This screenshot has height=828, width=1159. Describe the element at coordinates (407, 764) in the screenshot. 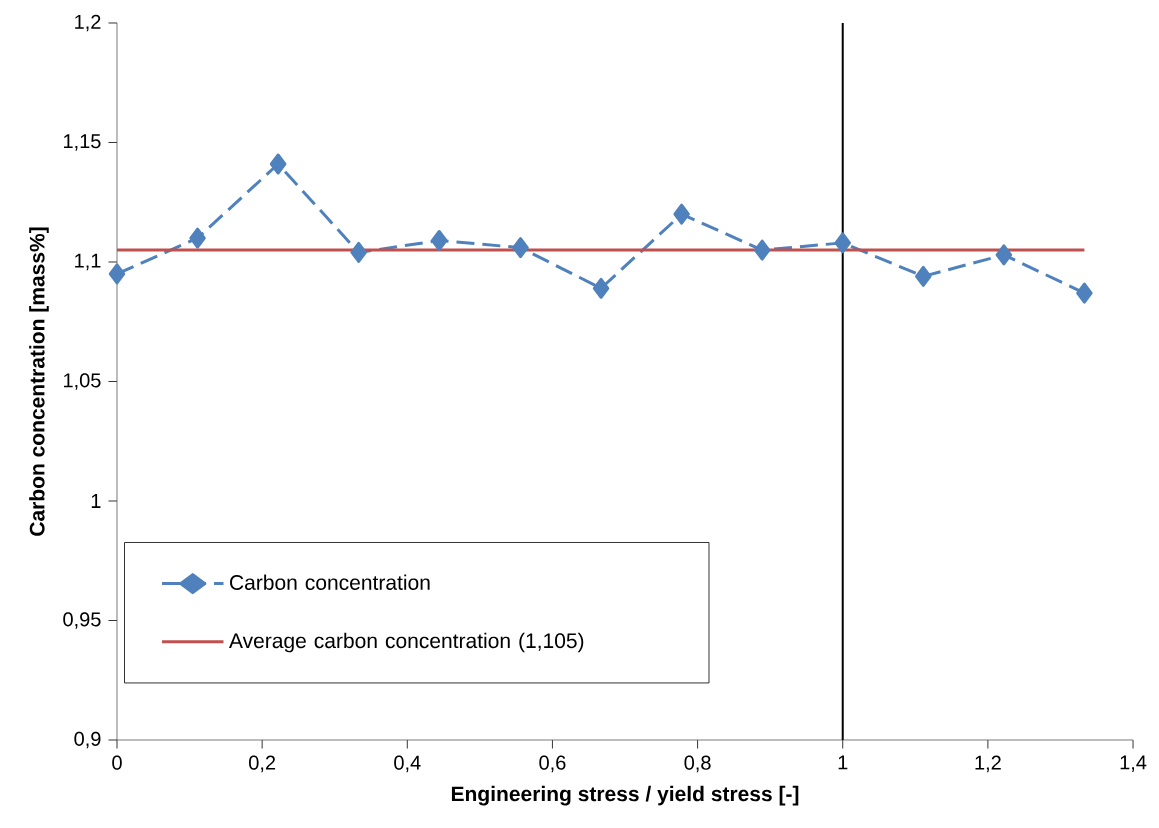

I see `x-tick-label: 0,4` at that location.